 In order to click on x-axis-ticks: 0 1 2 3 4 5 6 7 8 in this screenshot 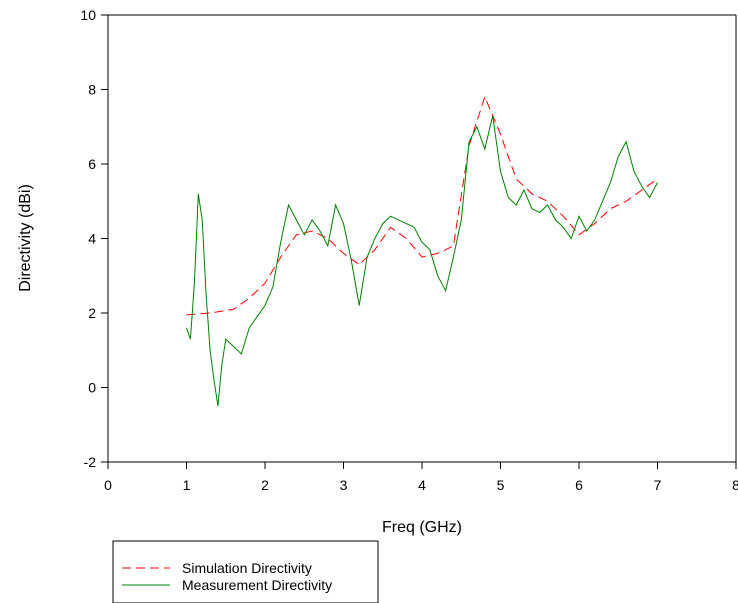, I will do `click(421, 477)`.